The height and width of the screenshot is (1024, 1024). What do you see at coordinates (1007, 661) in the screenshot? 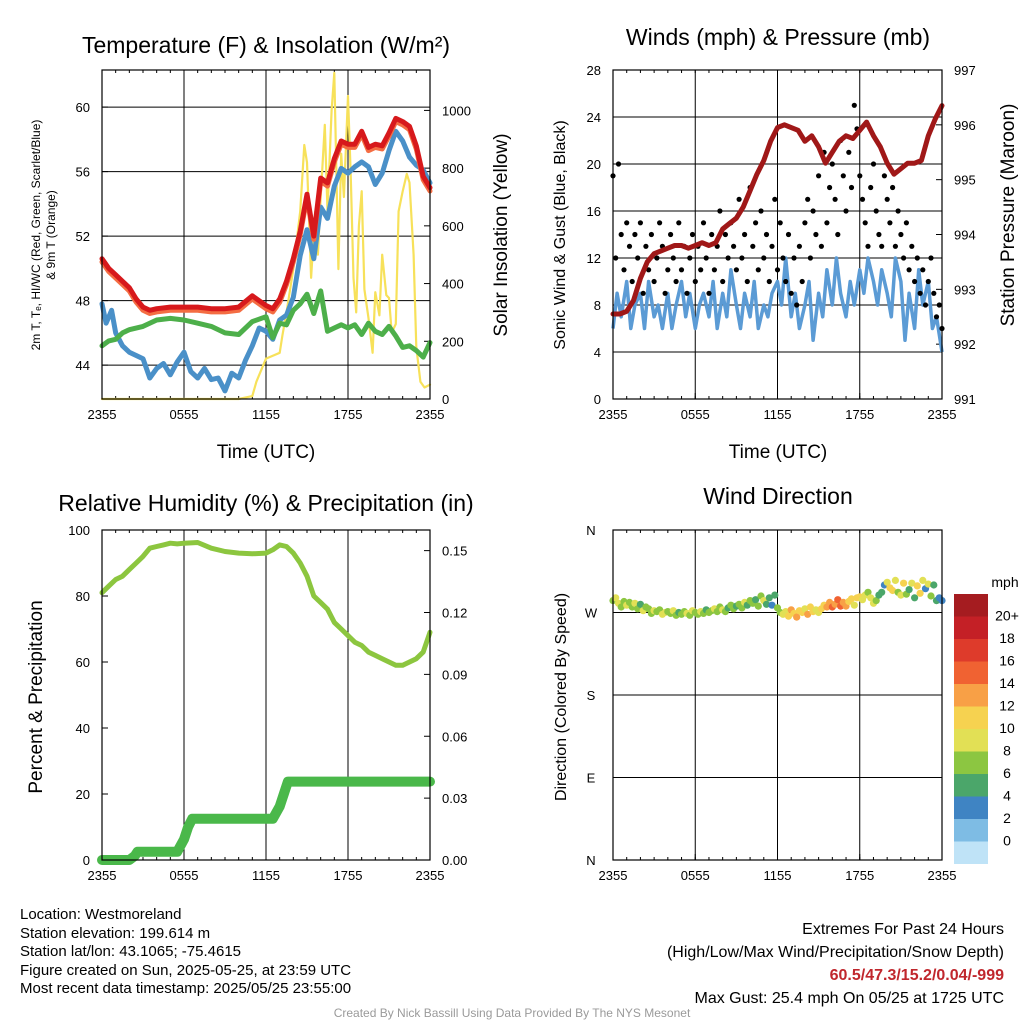
I see `legend-label: 16` at bounding box center [1007, 661].